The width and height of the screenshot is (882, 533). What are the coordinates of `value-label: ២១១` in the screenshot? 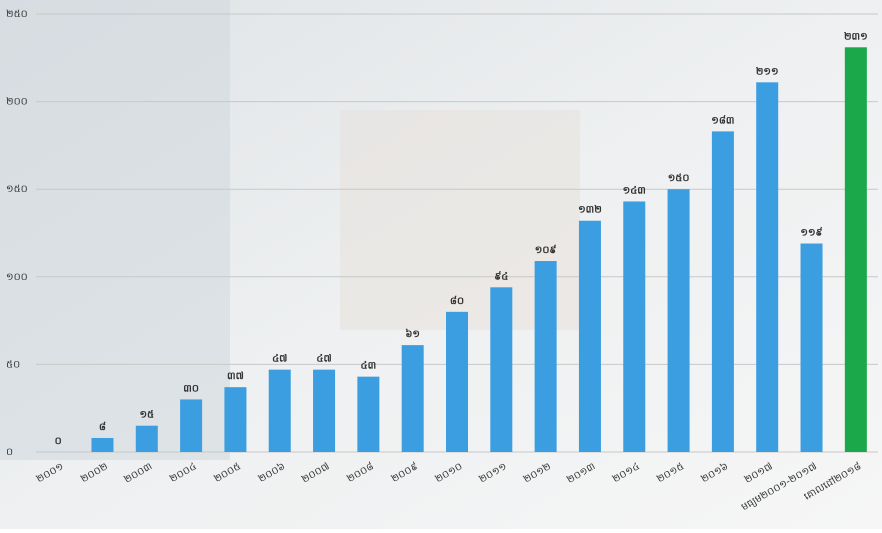 It's located at (767, 71).